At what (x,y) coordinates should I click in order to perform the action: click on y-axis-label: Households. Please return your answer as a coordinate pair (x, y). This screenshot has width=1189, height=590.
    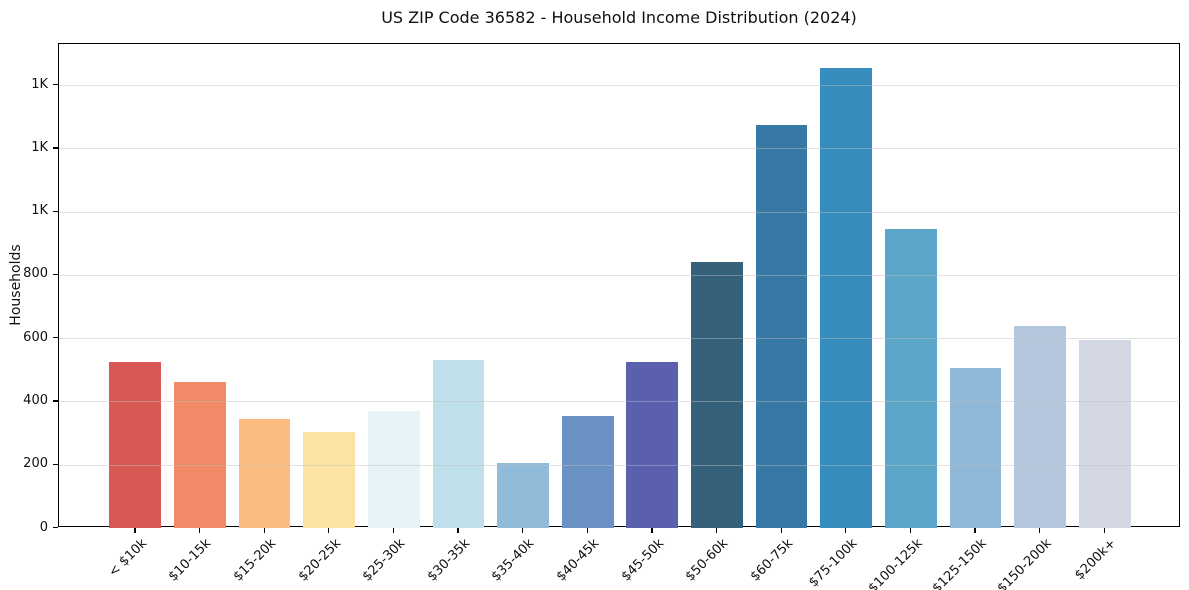
    Looking at the image, I should click on (16, 285).